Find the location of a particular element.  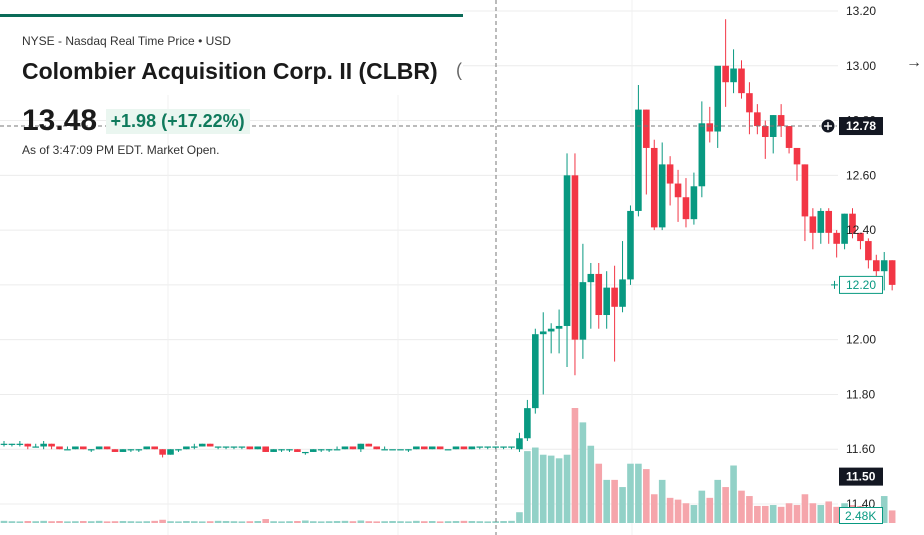

volume-label: 2.48K is located at coordinates (860, 516).